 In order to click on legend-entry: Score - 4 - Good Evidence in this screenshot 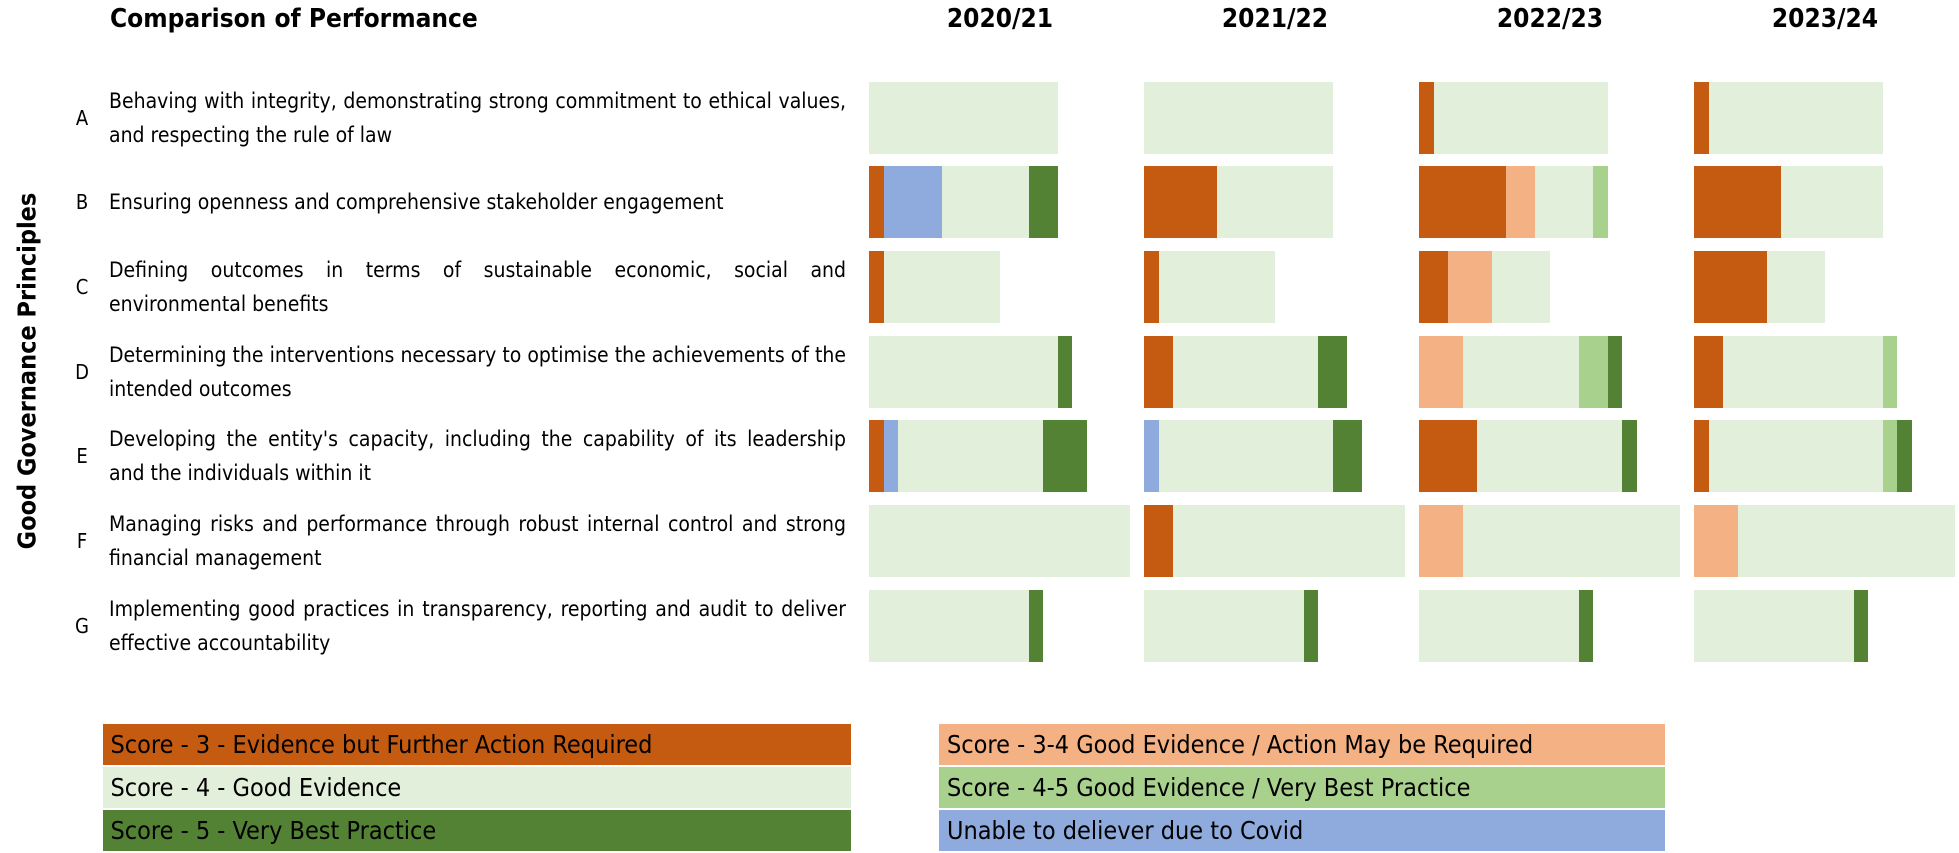, I will do `click(476, 787)`.